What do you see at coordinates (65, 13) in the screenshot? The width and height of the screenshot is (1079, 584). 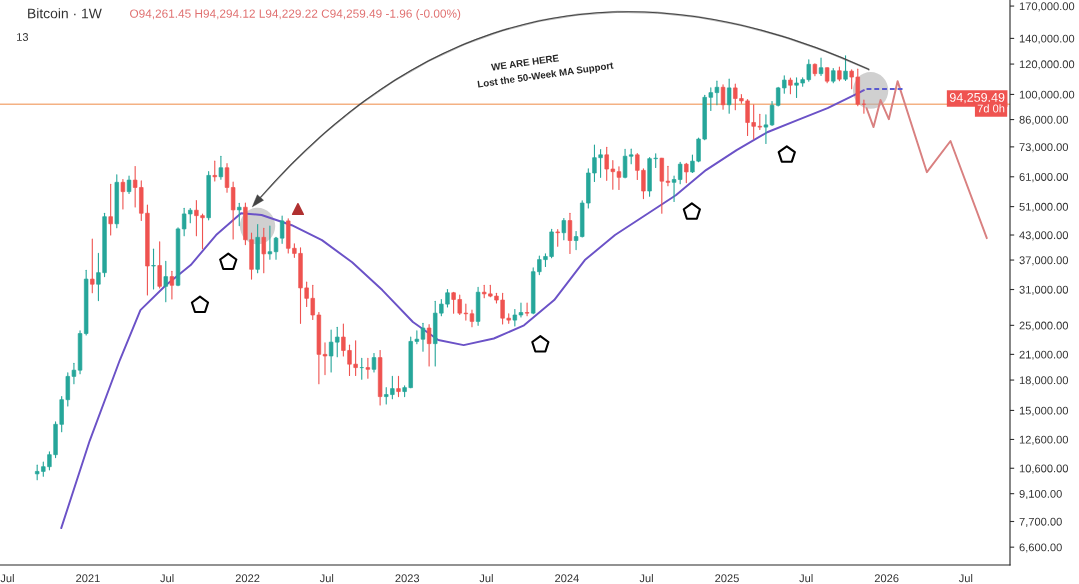 I see `chart-title: Bitcoin · 1W` at bounding box center [65, 13].